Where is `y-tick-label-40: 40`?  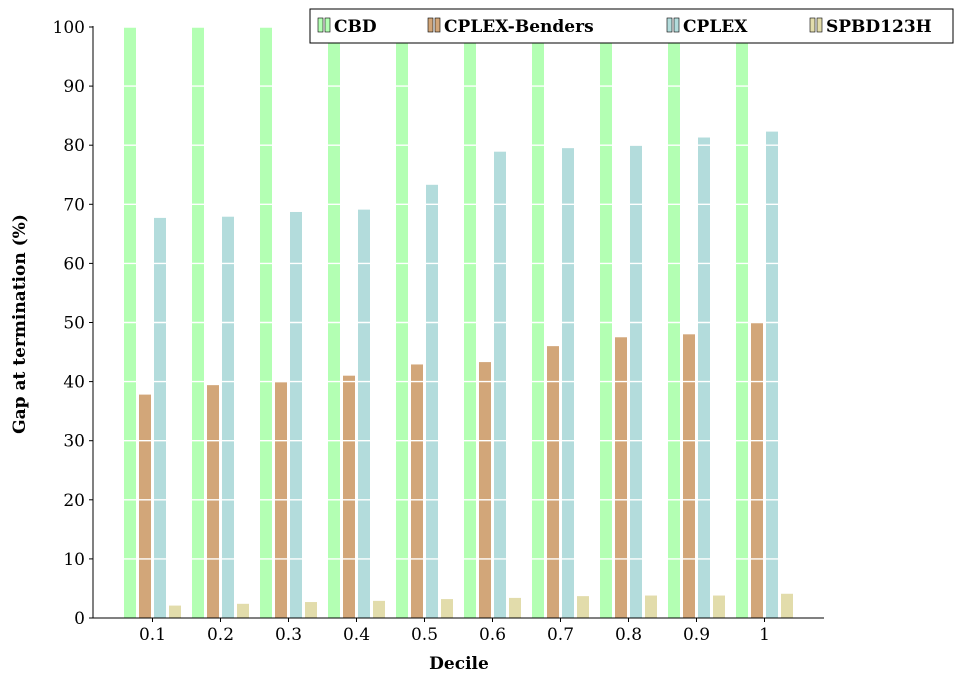 y-tick-label-40: 40 is located at coordinates (74, 383).